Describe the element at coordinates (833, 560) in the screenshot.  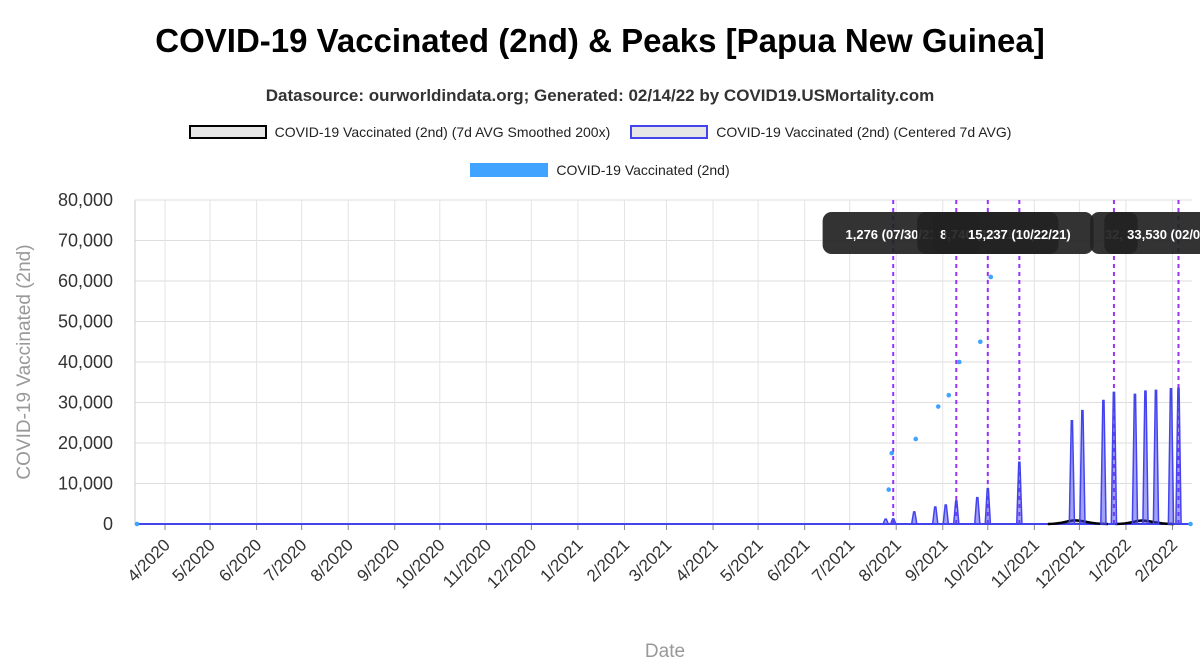
I see `x-tick-label: 7/2021` at that location.